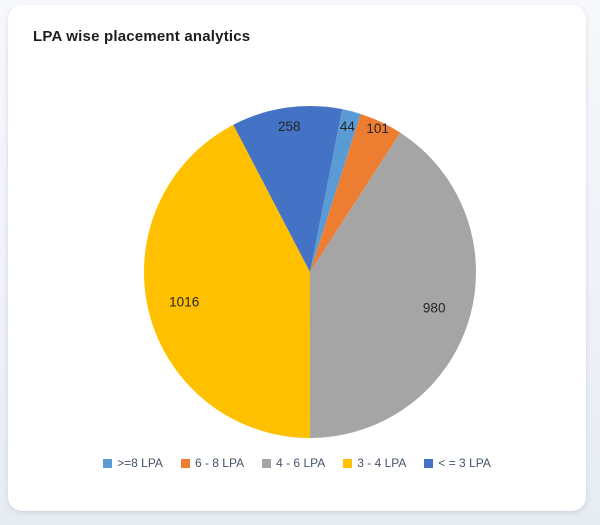  Describe the element at coordinates (434, 307) in the screenshot. I see `slice-value-label-4-6-lpa: 980` at that location.